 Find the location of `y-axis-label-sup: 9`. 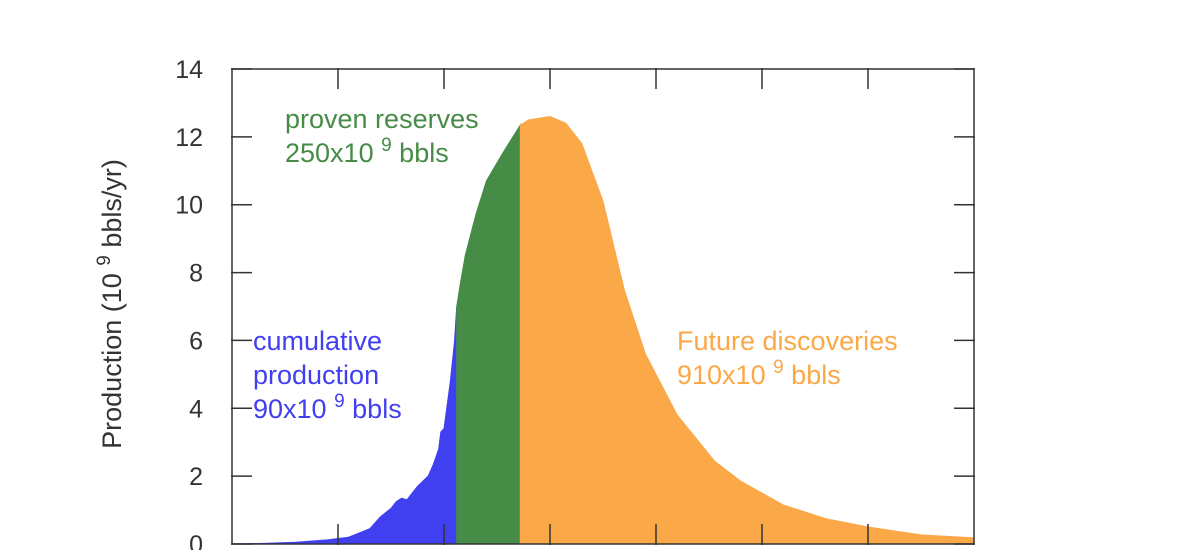

y-axis-label-sup: 9 is located at coordinates (104, 260).